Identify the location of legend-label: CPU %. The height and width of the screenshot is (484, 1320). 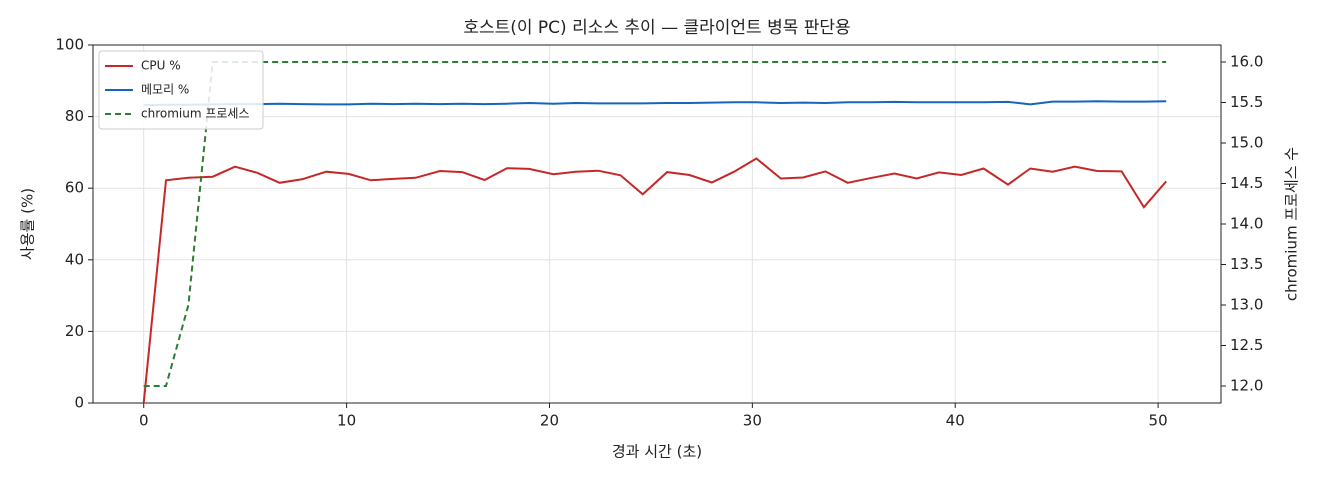
(161, 66).